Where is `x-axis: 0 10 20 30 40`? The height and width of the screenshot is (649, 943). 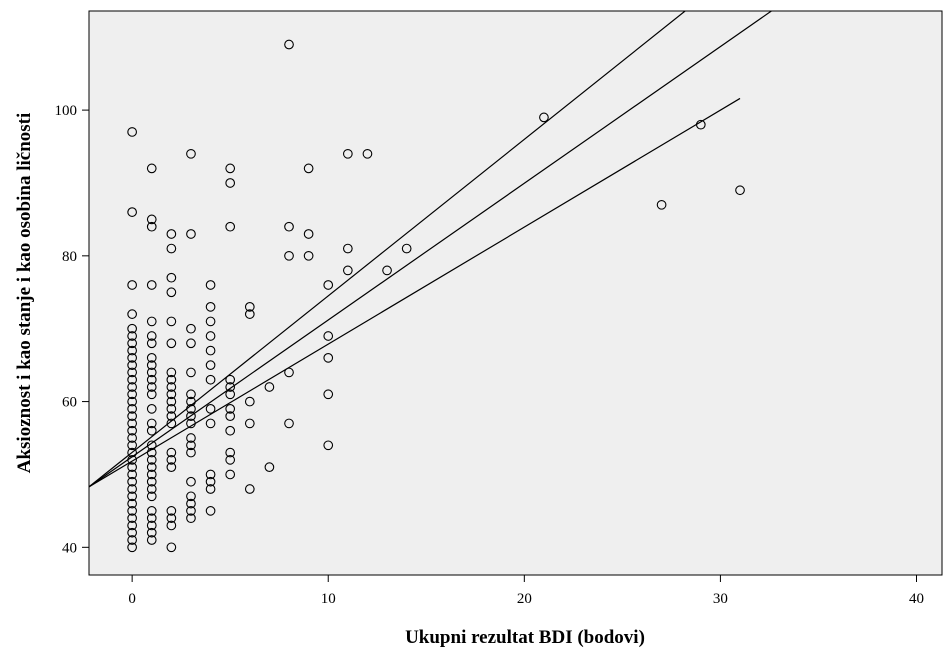
x-axis: 0 10 20 30 40 is located at coordinates (526, 591).